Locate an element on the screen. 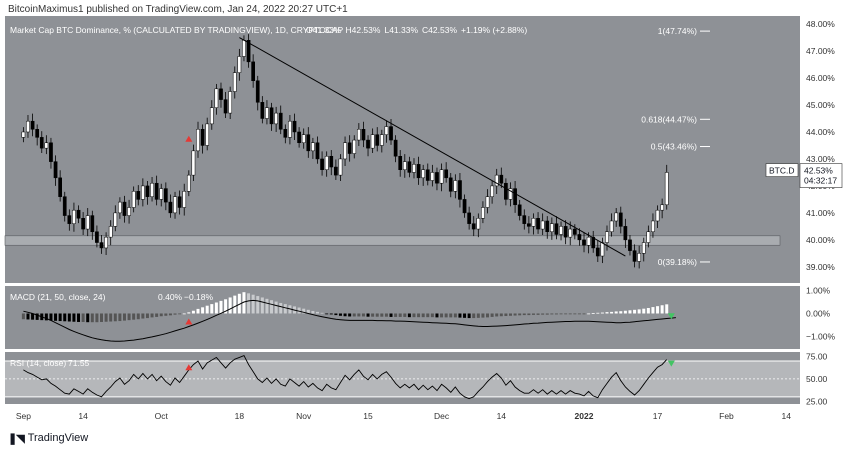 This screenshot has height=450, width=850. time-axis-tick: Sep is located at coordinates (23, 416).